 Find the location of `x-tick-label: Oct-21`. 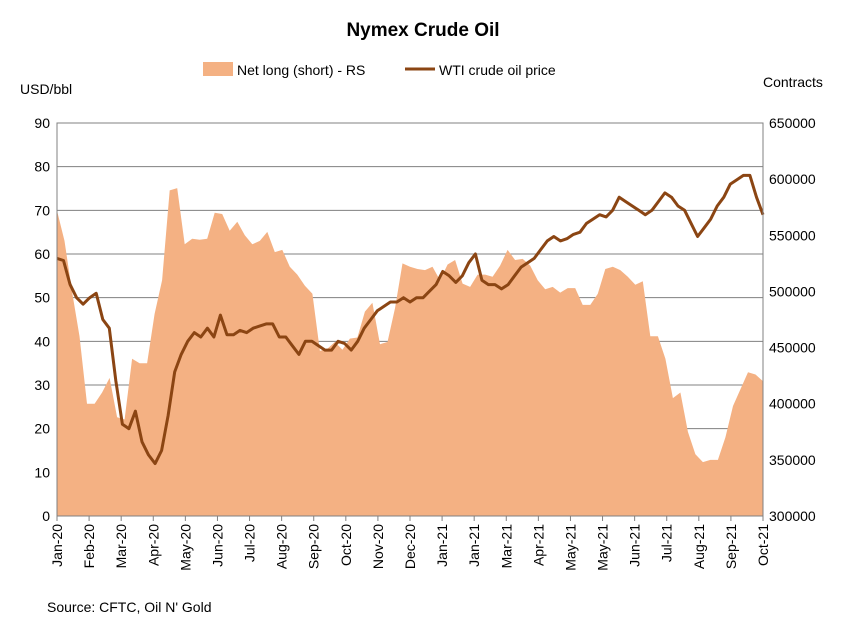

x-tick-label: Oct-21 is located at coordinates (763, 545).